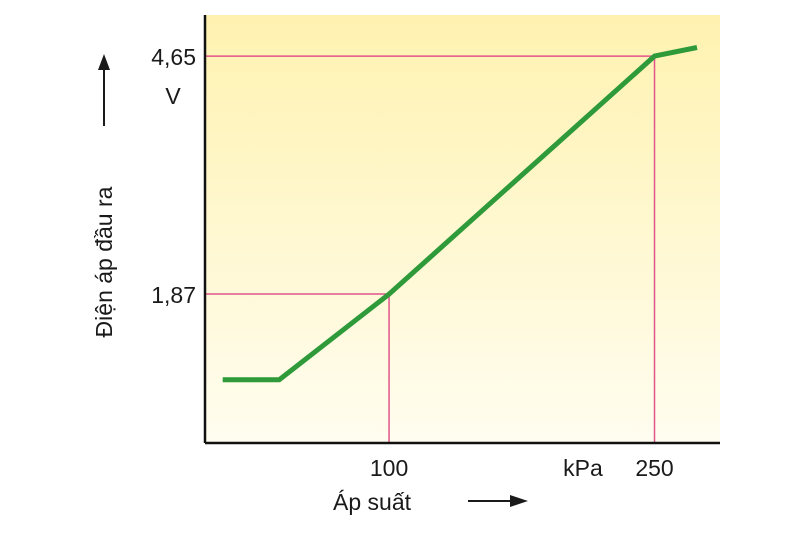 The width and height of the screenshot is (805, 545). What do you see at coordinates (389, 468) in the screenshot?
I see `x-tick-label-0: 100` at bounding box center [389, 468].